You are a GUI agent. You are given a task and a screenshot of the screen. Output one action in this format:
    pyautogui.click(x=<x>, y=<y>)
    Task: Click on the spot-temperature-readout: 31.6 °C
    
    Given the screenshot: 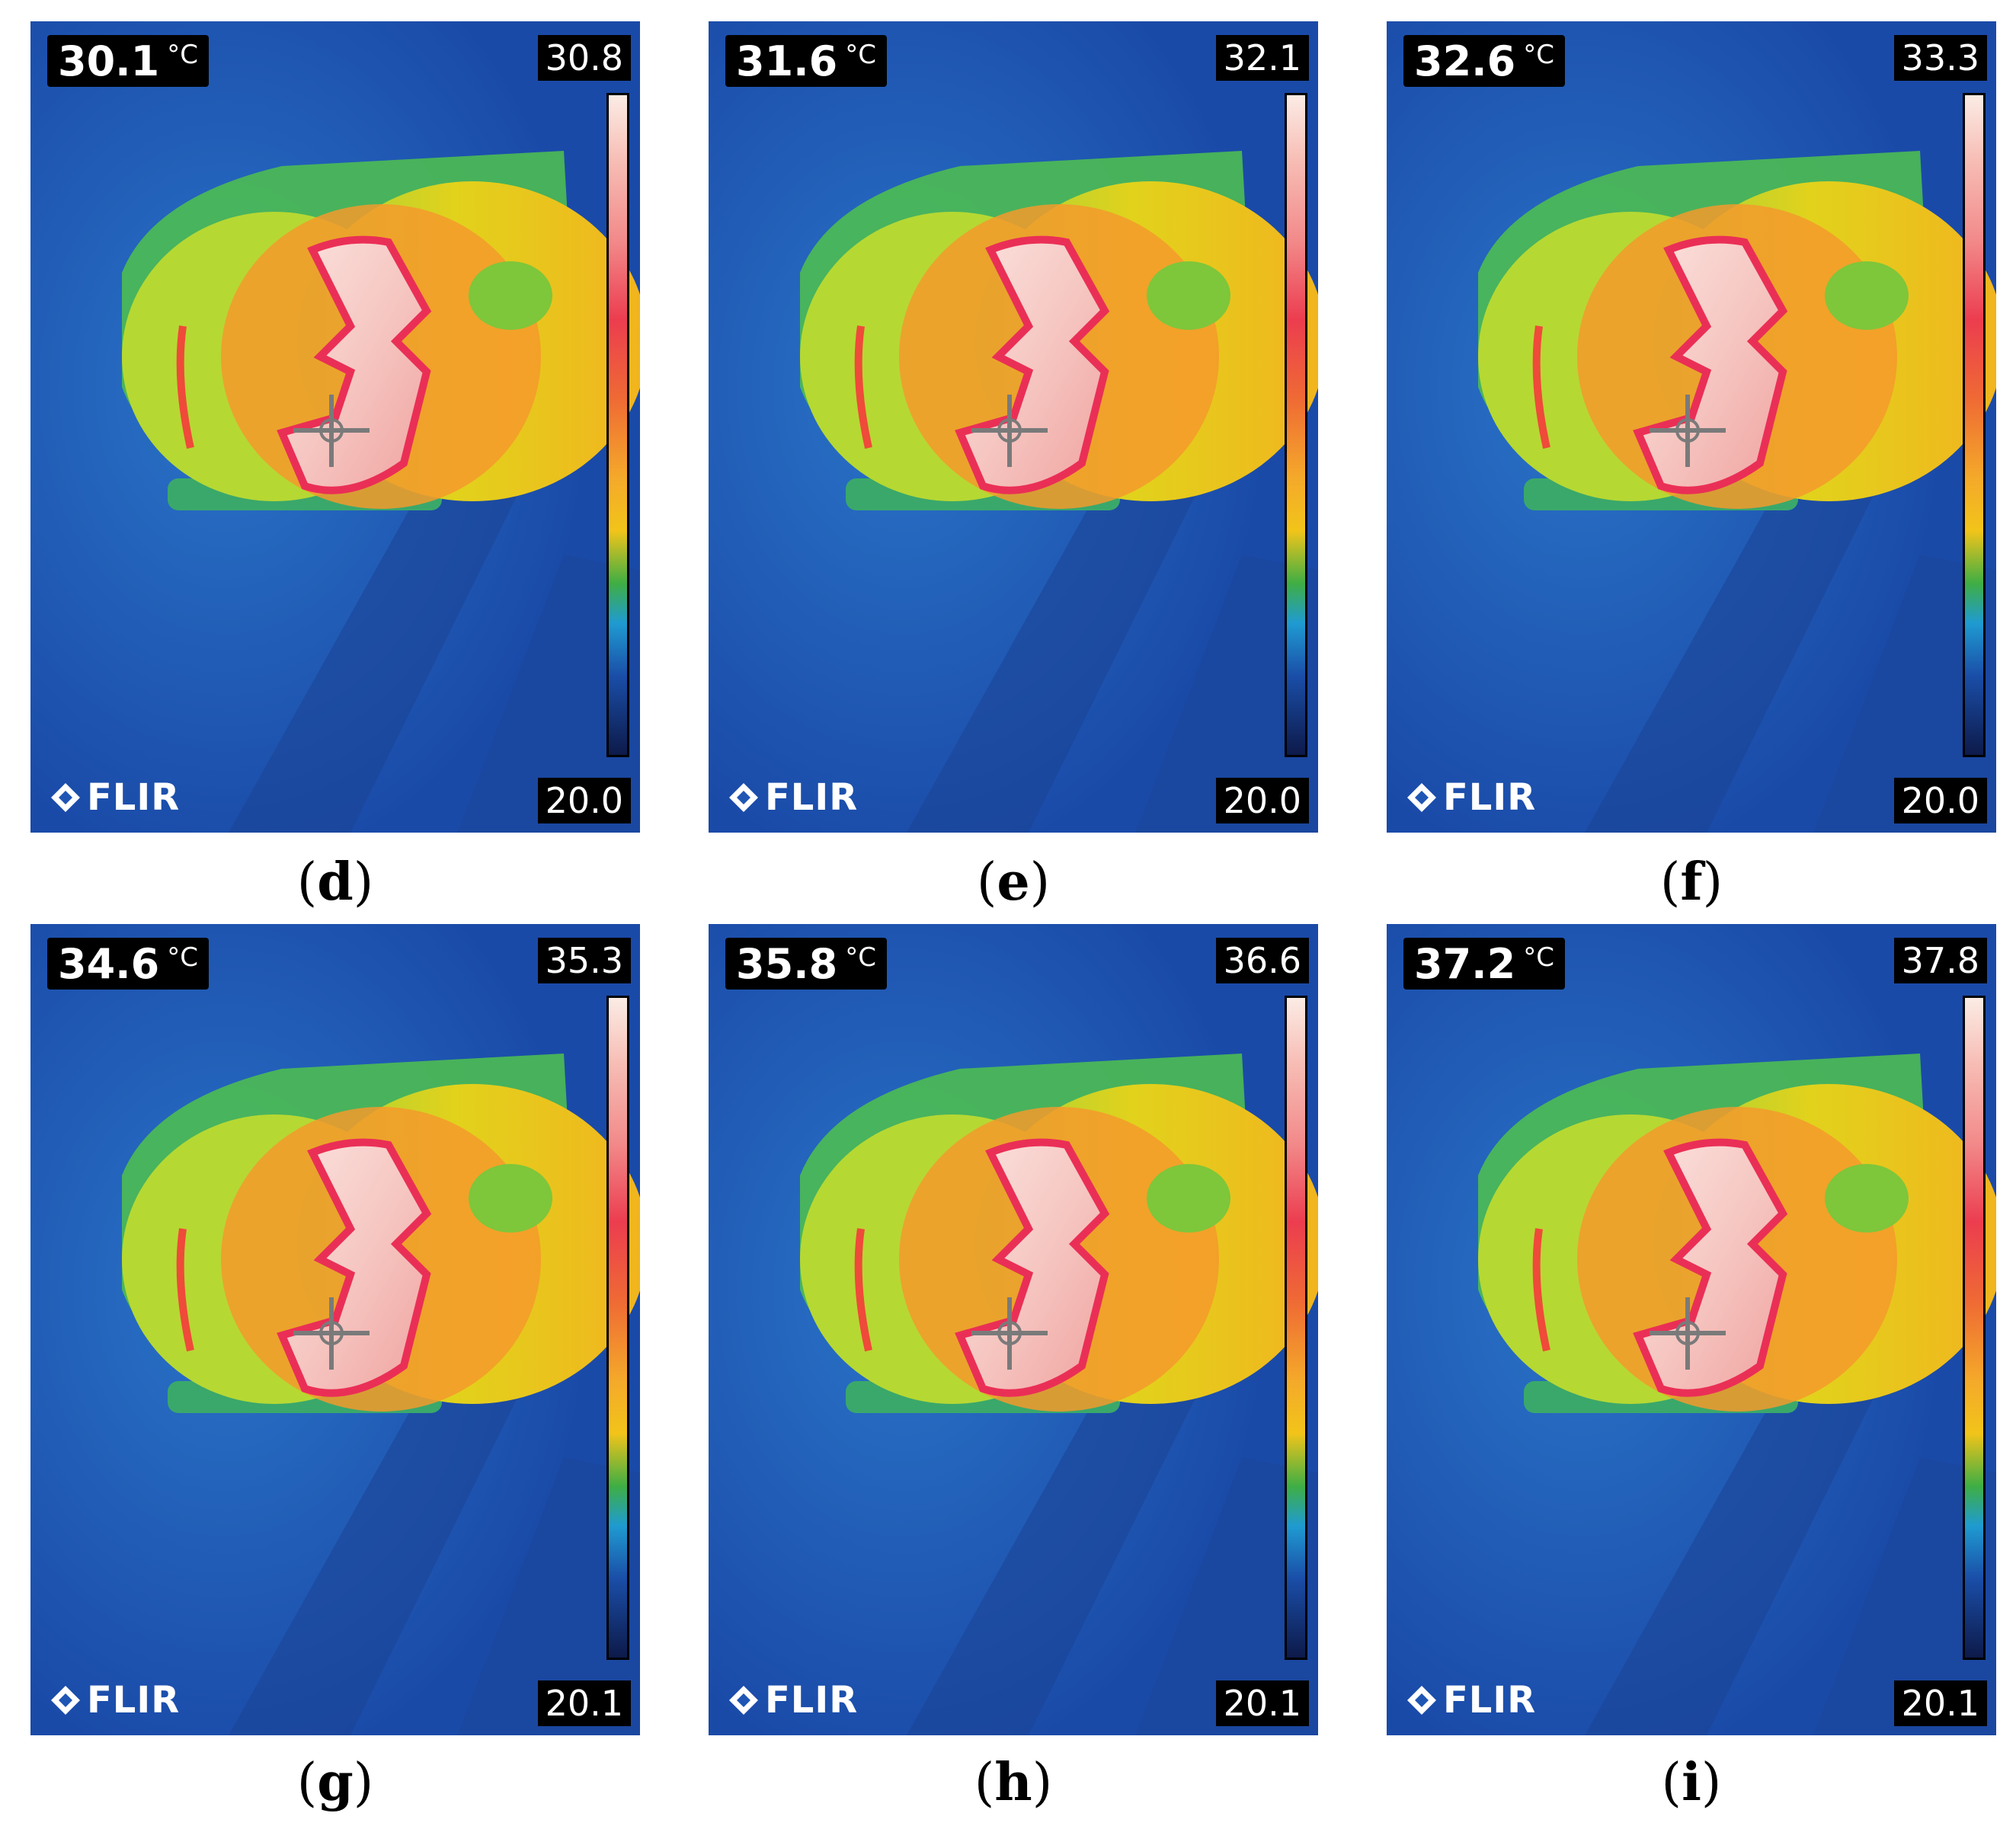 What is the action you would take?
    pyautogui.click(x=806, y=61)
    